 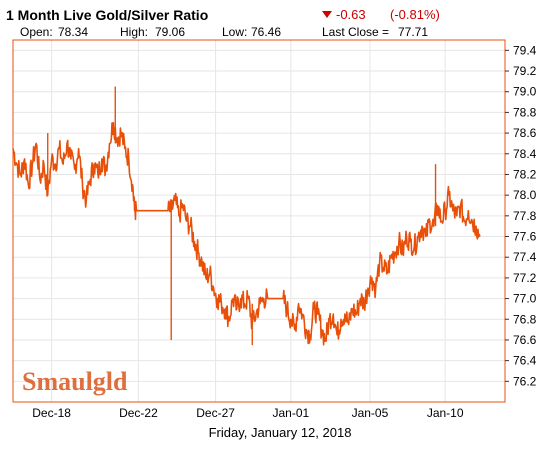 I want to click on y-tick-label: 78.2, so click(x=525, y=174).